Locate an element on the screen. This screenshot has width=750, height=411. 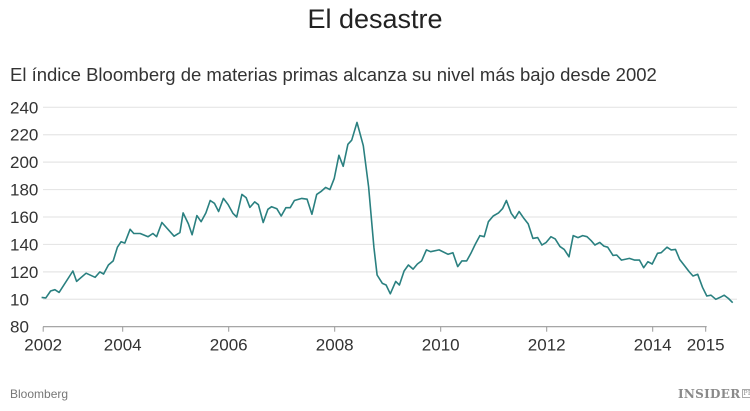
x-tick-label: 2015 is located at coordinates (706, 345).